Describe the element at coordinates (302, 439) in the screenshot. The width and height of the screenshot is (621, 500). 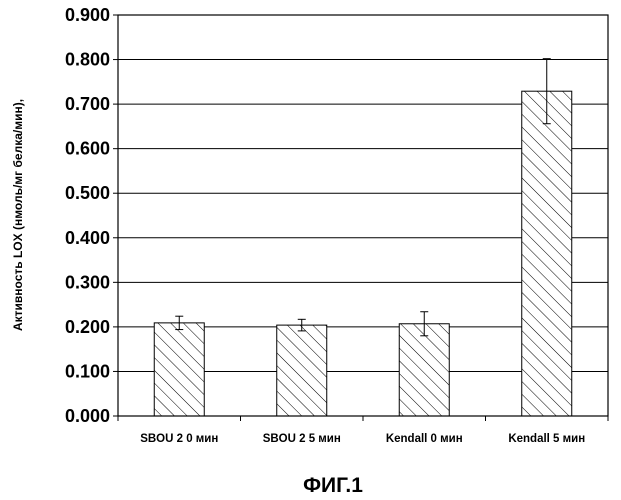
I see `x-category-label: SBOU 2 5 мин` at that location.